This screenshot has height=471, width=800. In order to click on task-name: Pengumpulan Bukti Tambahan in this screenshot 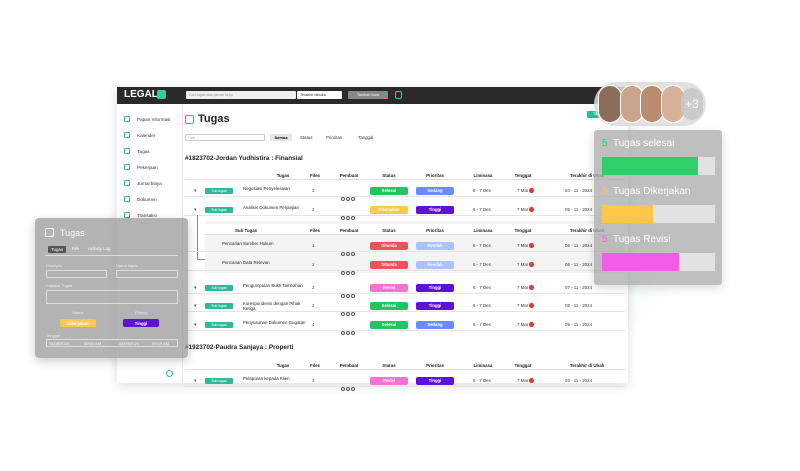, I will do `click(273, 285)`.